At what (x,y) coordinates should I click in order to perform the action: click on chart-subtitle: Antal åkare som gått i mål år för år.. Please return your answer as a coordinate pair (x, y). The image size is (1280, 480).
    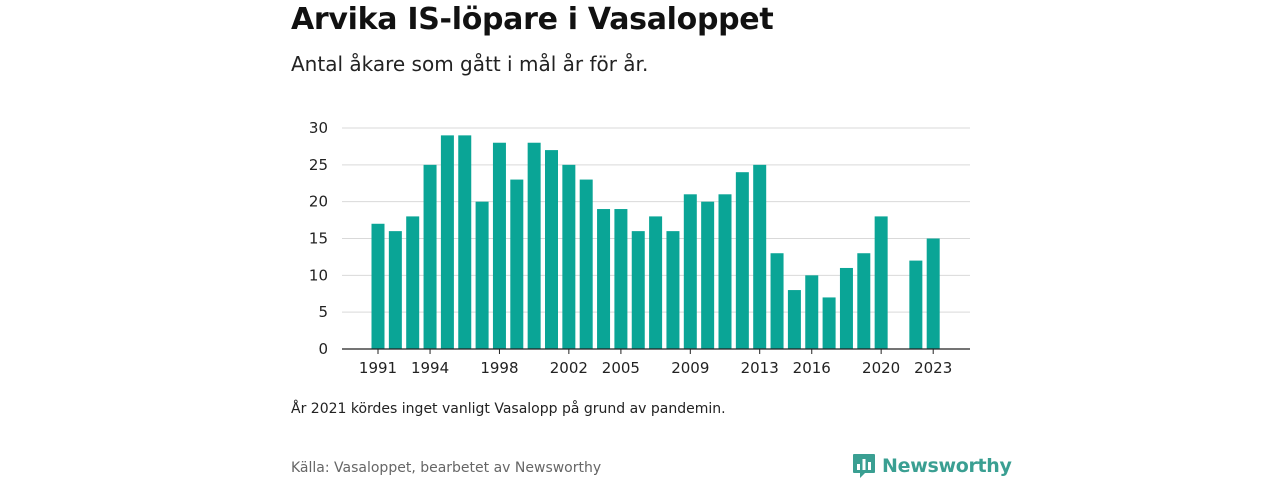
    Looking at the image, I should click on (470, 64).